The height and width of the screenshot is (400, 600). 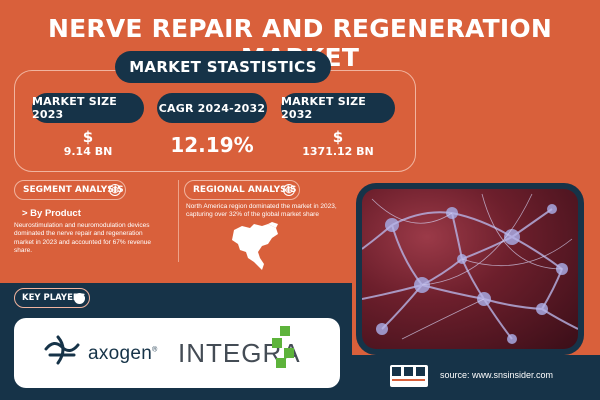 I want to click on section-divider, so click(x=178, y=221).